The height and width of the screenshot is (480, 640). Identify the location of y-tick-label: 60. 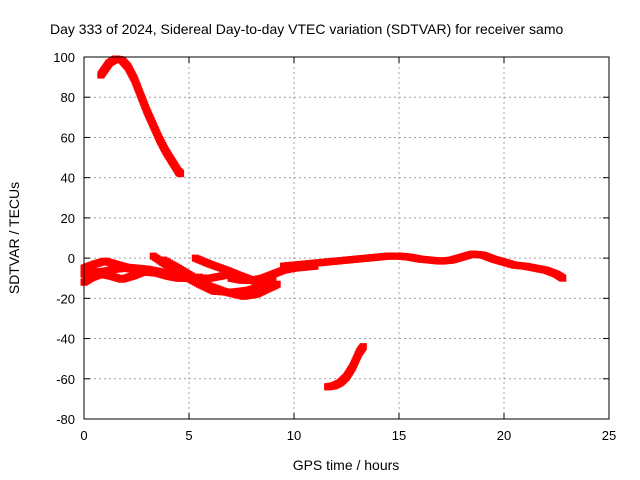
(68, 137).